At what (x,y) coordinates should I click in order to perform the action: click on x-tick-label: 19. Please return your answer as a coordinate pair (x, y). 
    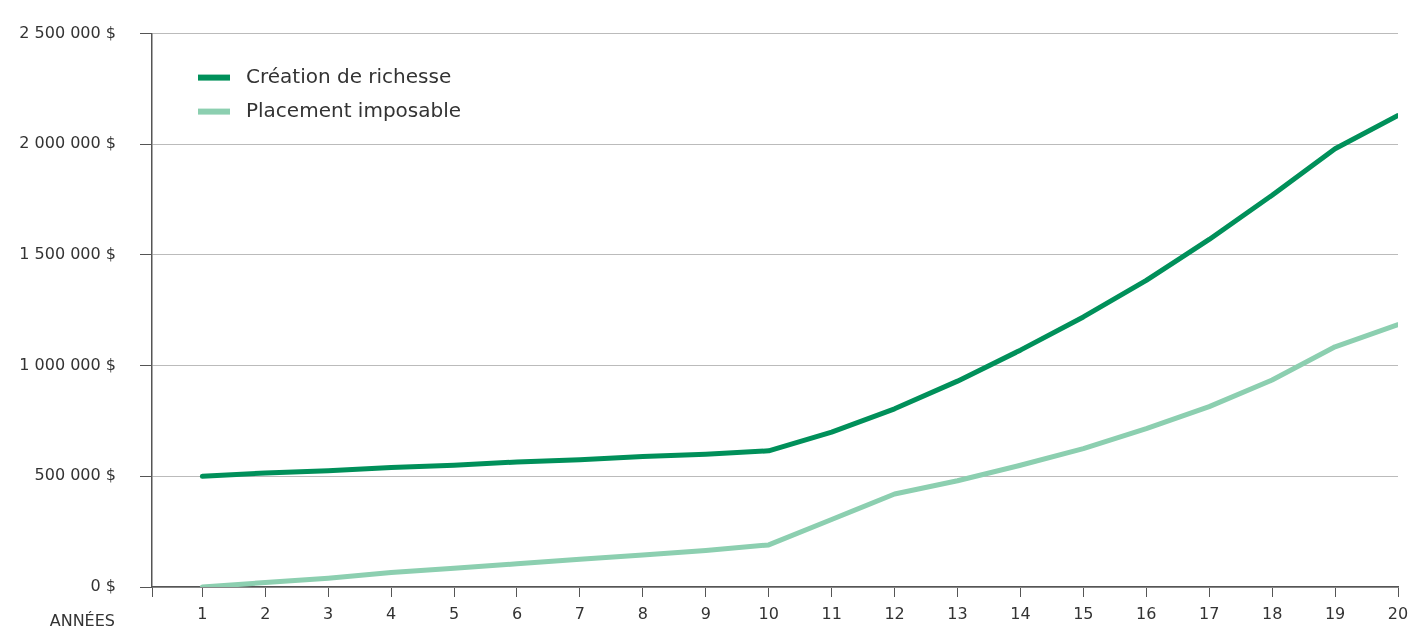
    Looking at the image, I should click on (1335, 613).